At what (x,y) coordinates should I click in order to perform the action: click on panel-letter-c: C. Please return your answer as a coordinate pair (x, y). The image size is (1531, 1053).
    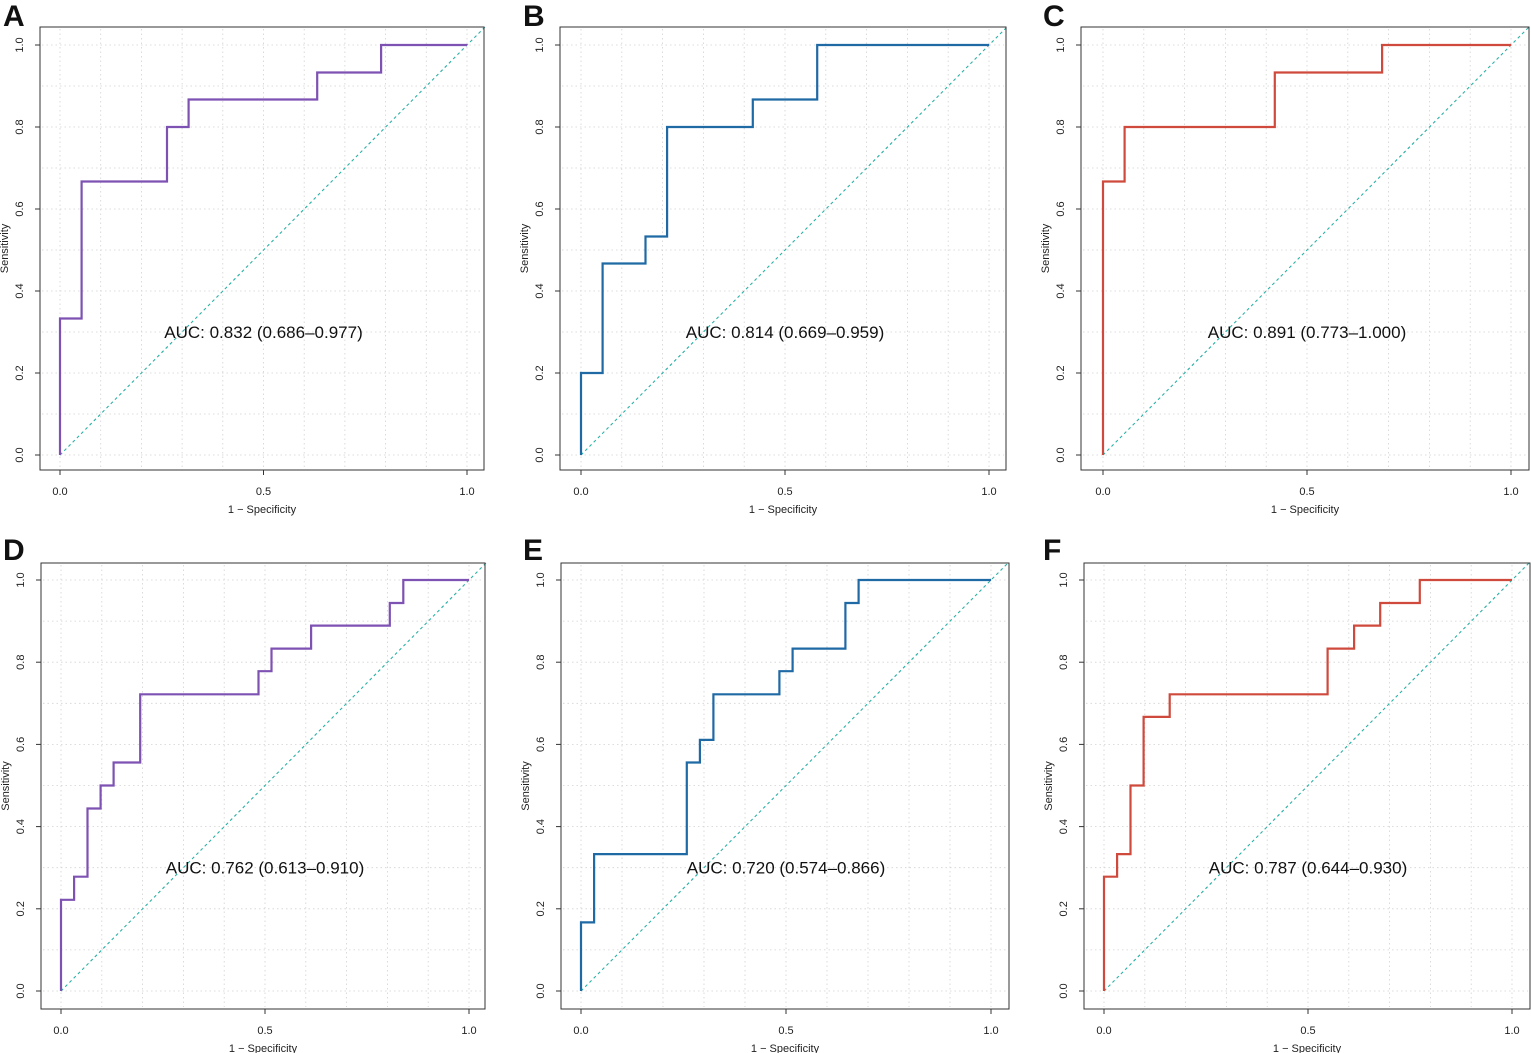
    Looking at the image, I should click on (1054, 16).